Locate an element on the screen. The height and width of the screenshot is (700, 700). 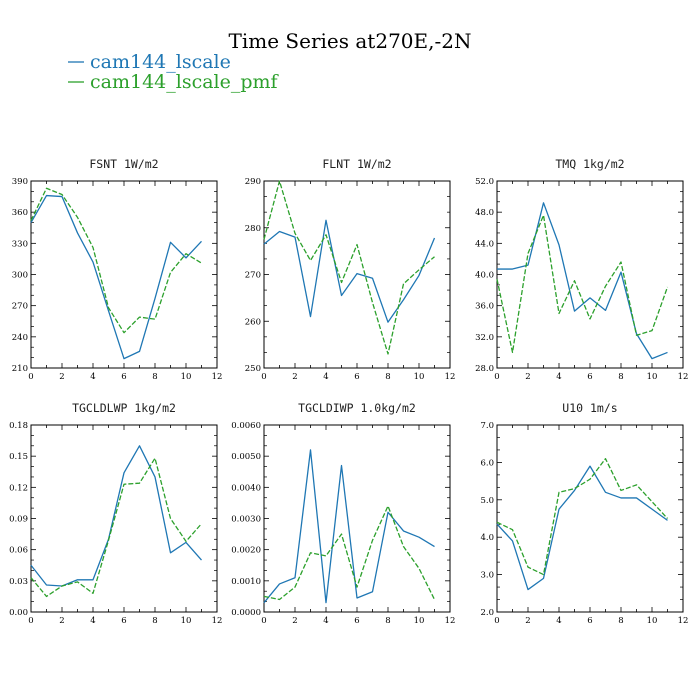
y-tick-label: 5.0 is located at coordinates (487, 501).